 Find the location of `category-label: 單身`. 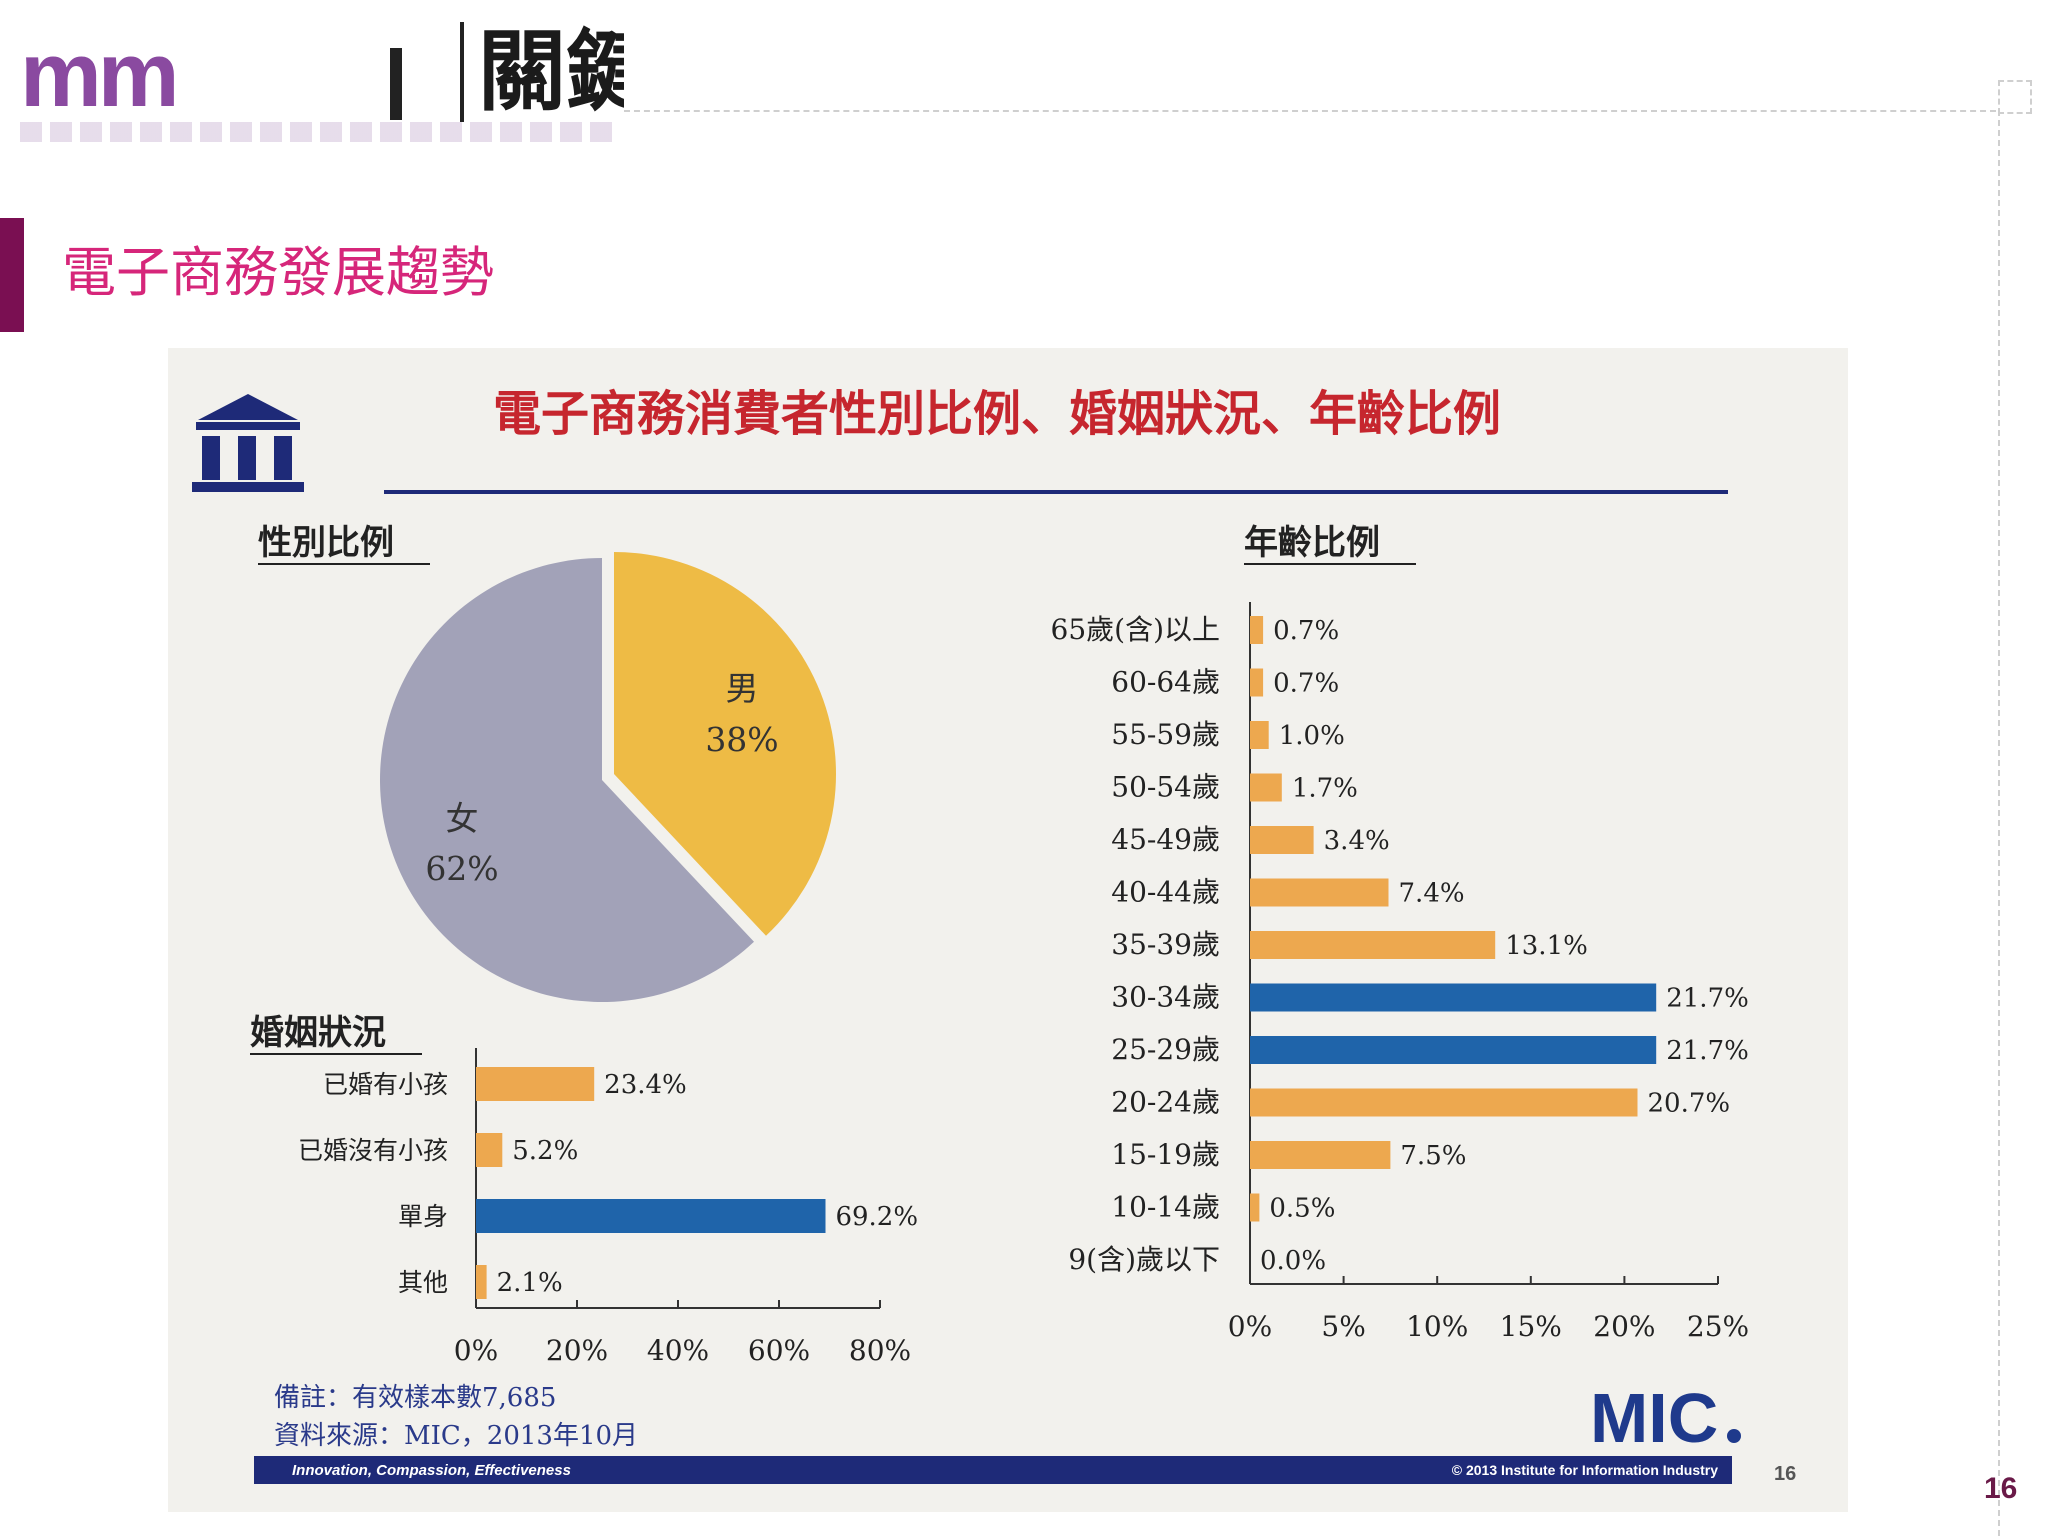

category-label: 單身 is located at coordinates (423, 1216).